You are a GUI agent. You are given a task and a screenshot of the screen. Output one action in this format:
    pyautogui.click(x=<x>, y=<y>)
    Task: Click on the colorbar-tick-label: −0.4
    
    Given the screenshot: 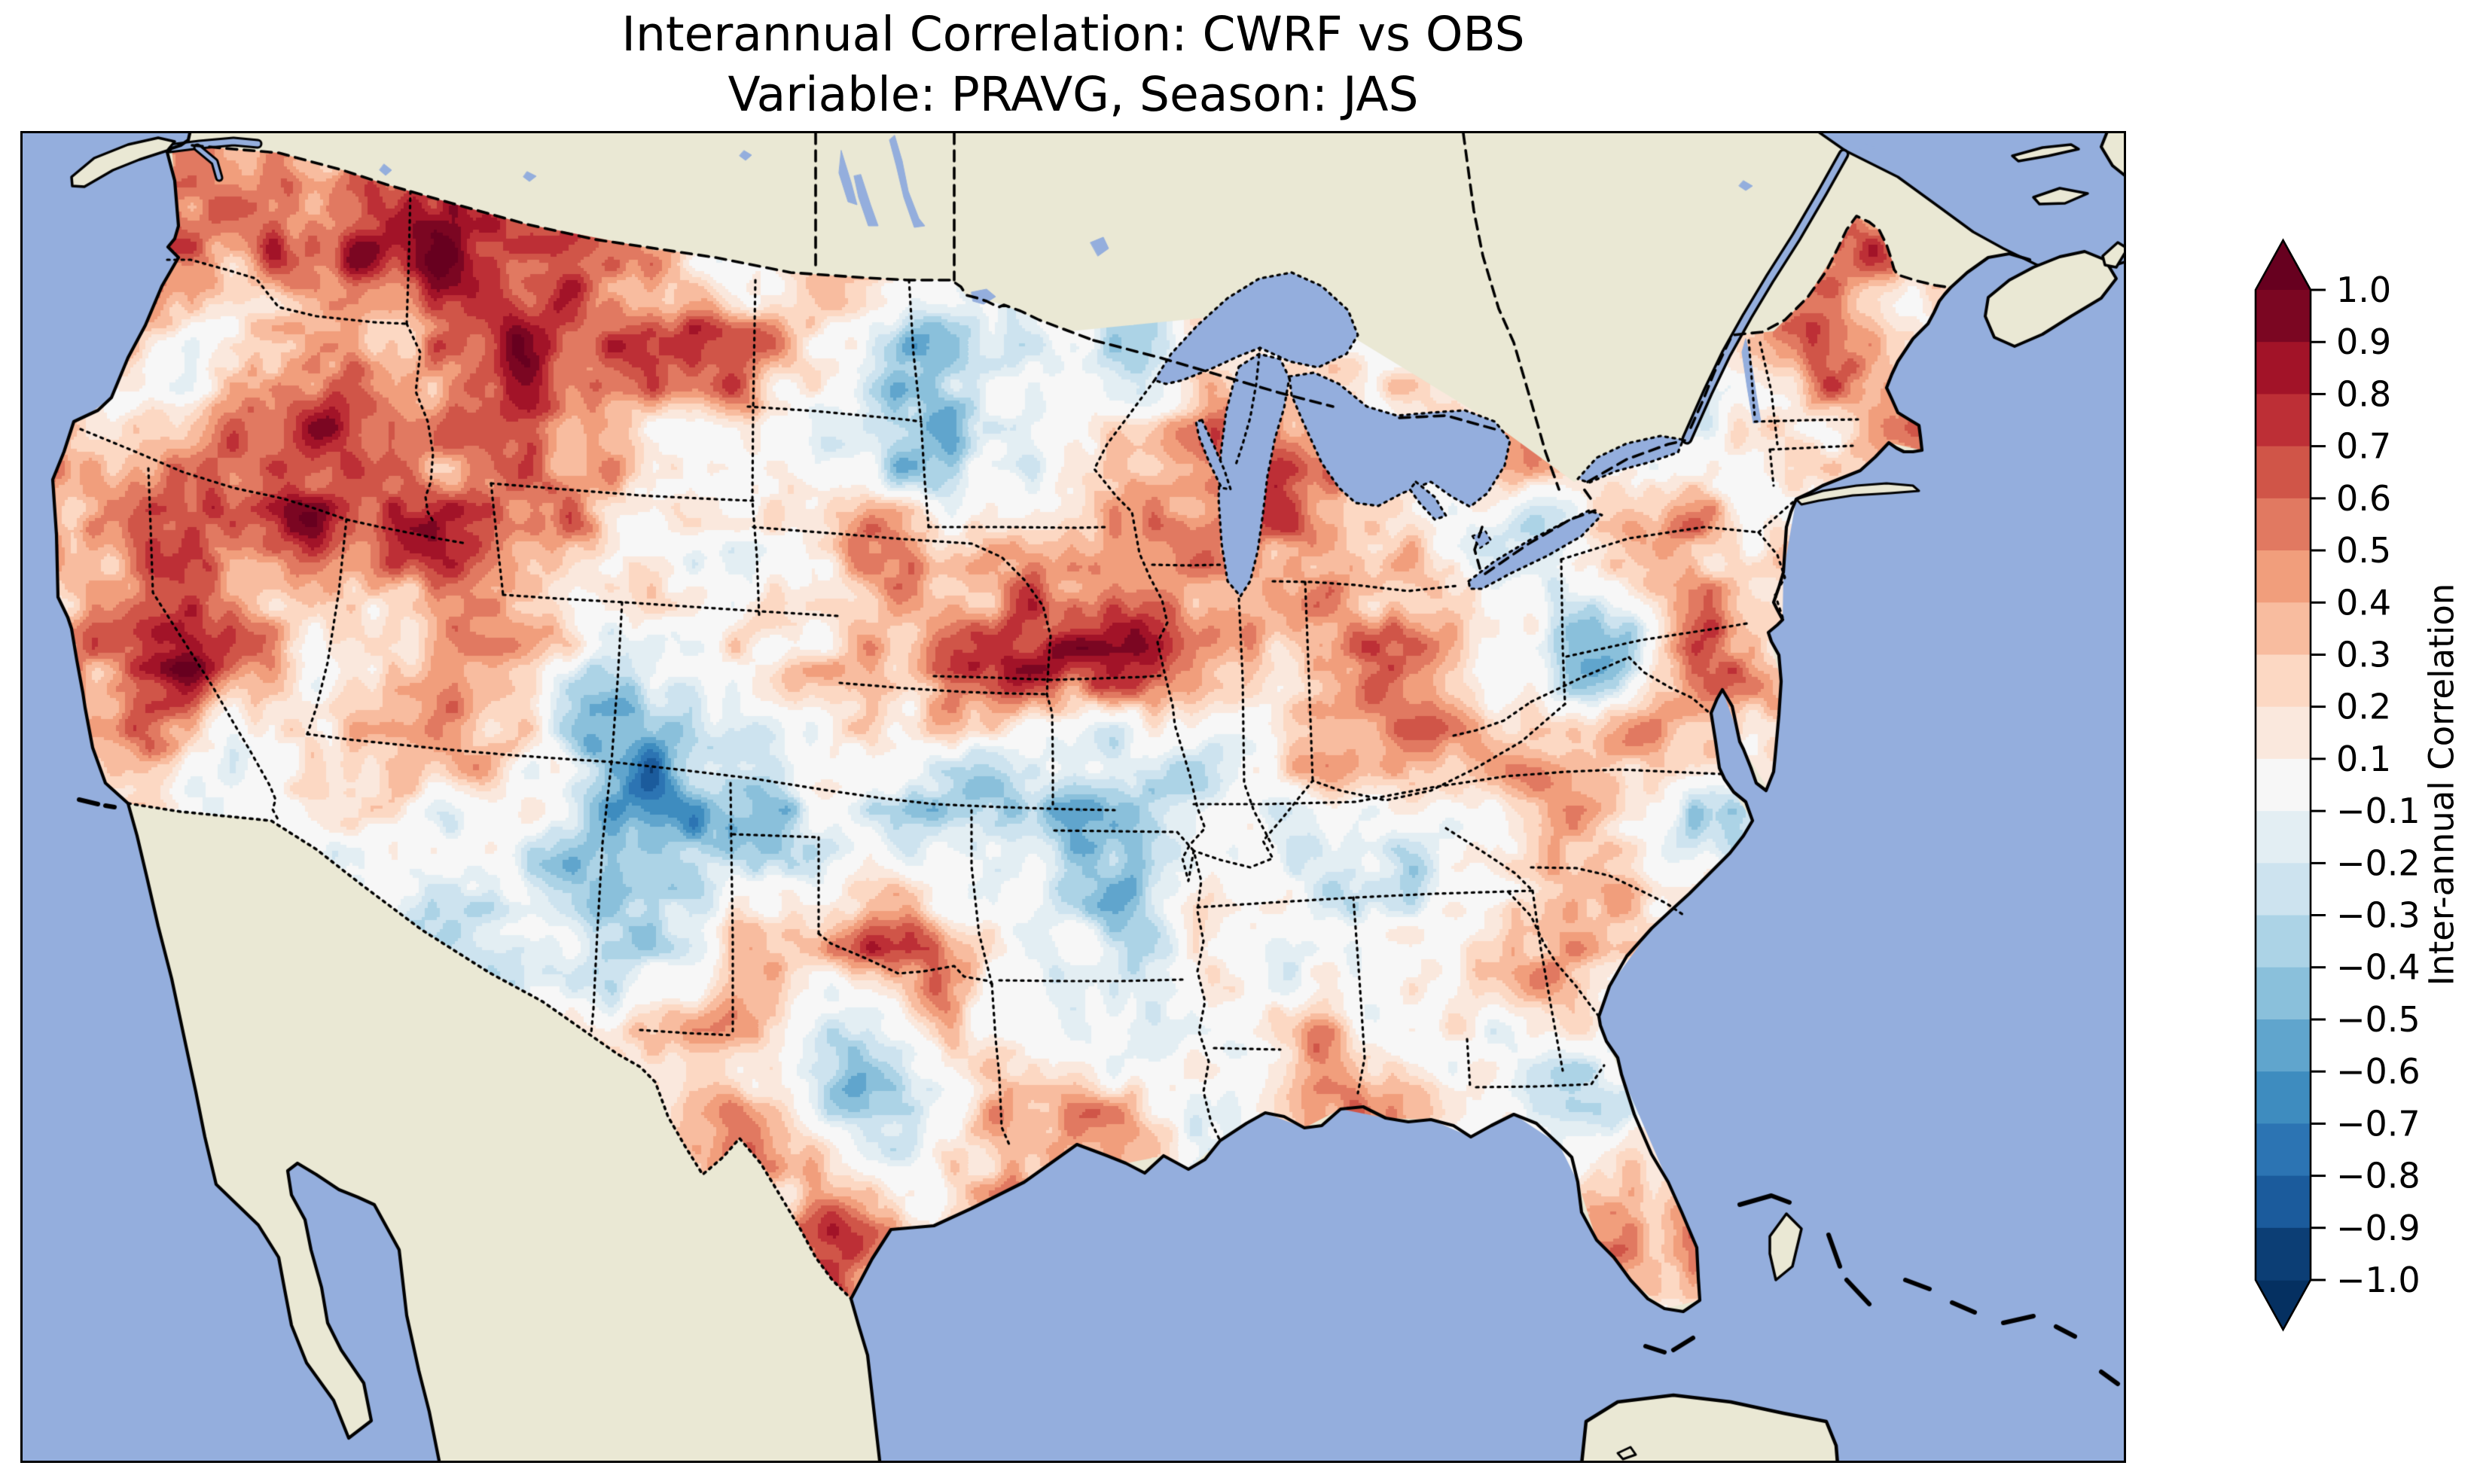 What is the action you would take?
    pyautogui.click(x=2378, y=967)
    